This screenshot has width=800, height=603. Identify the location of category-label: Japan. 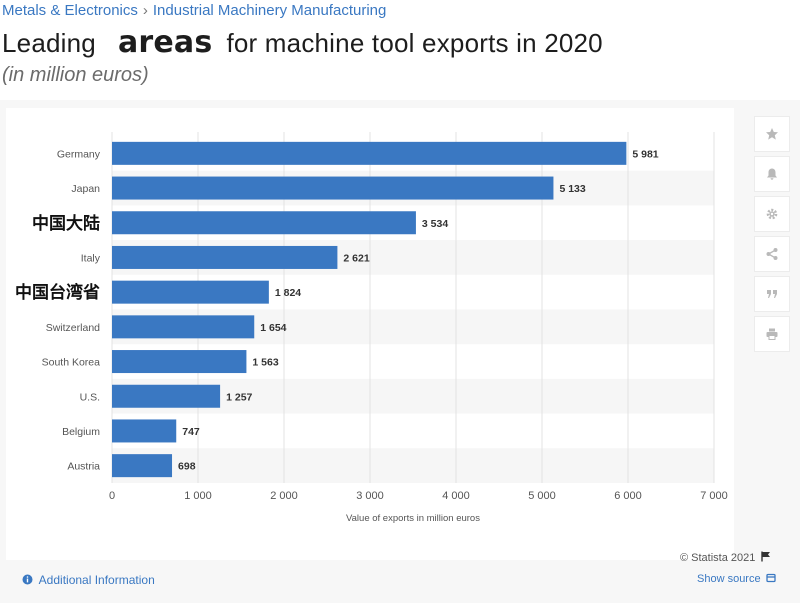
(85, 189).